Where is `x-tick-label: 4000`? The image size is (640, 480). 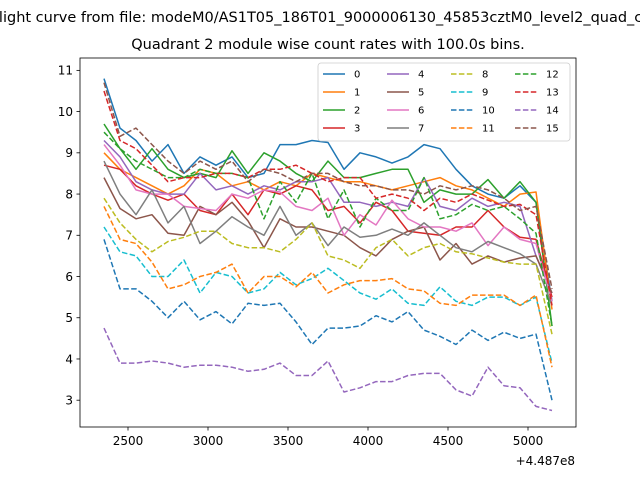 x-tick-label: 4000 is located at coordinates (368, 441).